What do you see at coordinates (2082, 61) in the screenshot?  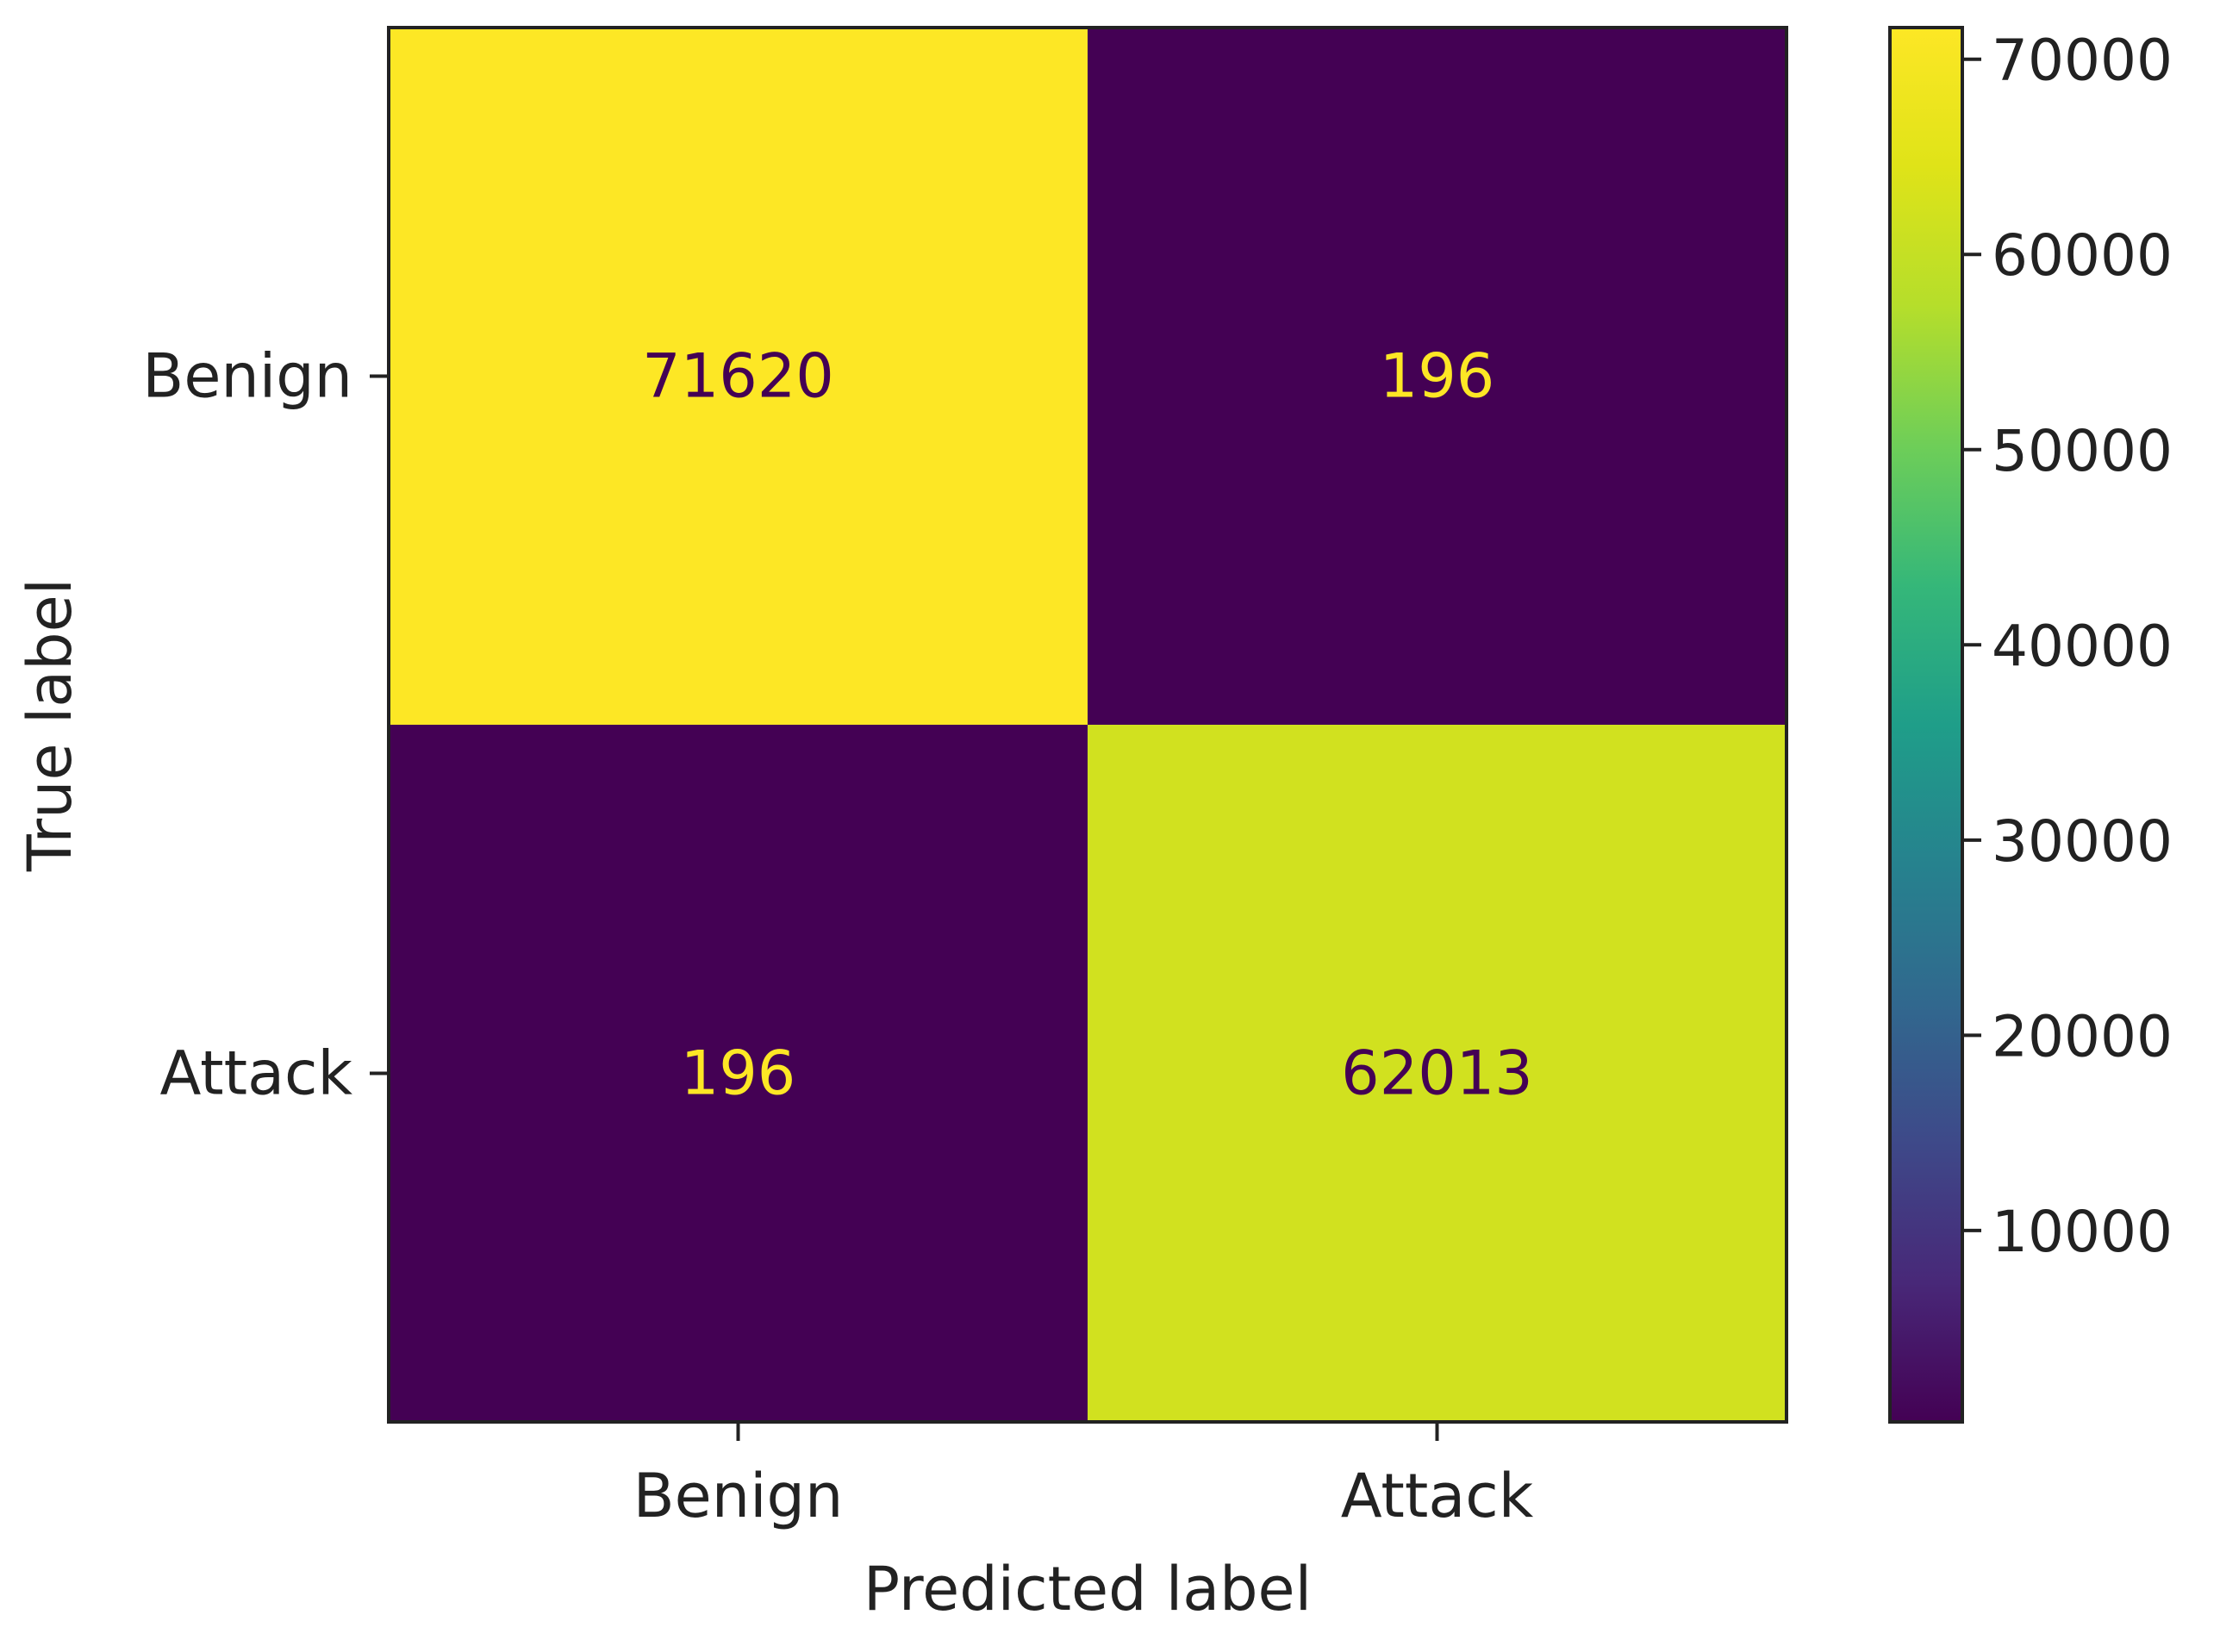 I see `colorbar-tick-label: 70000` at bounding box center [2082, 61].